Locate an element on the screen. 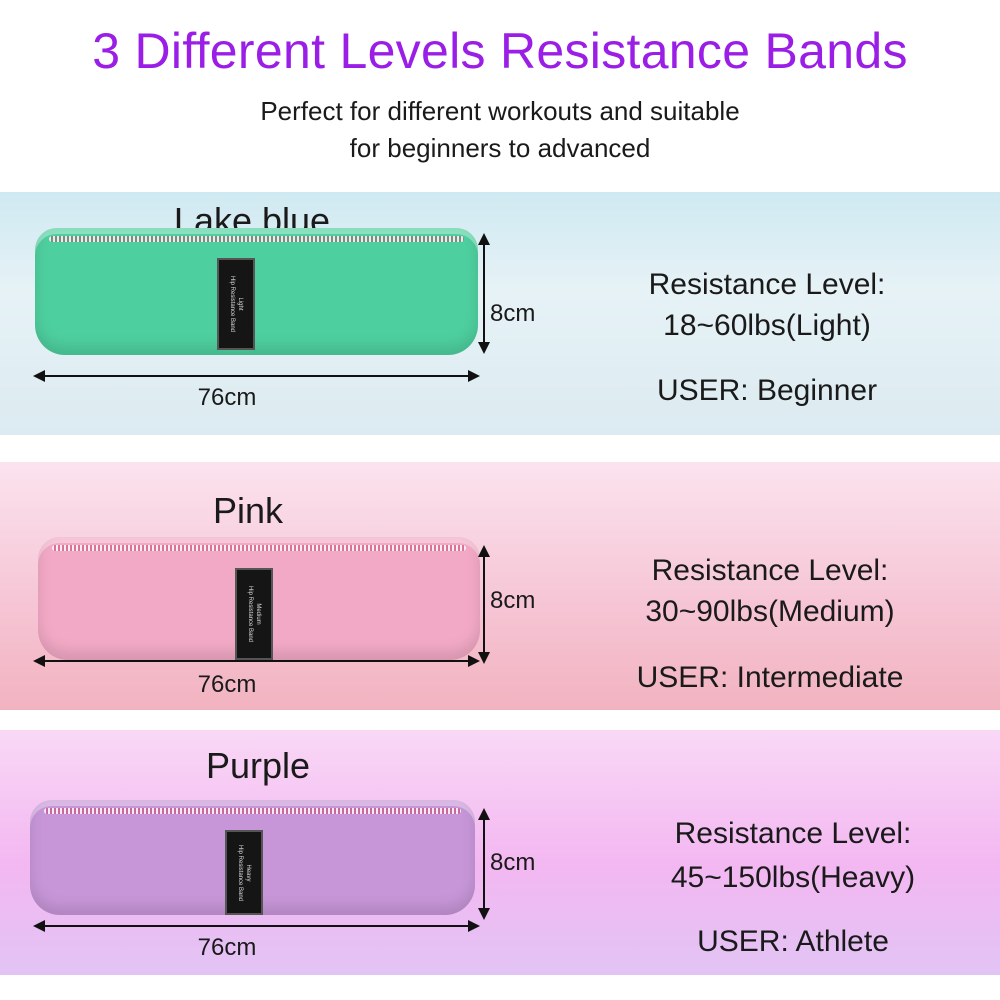 Image resolution: width=1000 pixels, height=1000 pixels. band-image: Light Hip Resistance Band is located at coordinates (256, 291).